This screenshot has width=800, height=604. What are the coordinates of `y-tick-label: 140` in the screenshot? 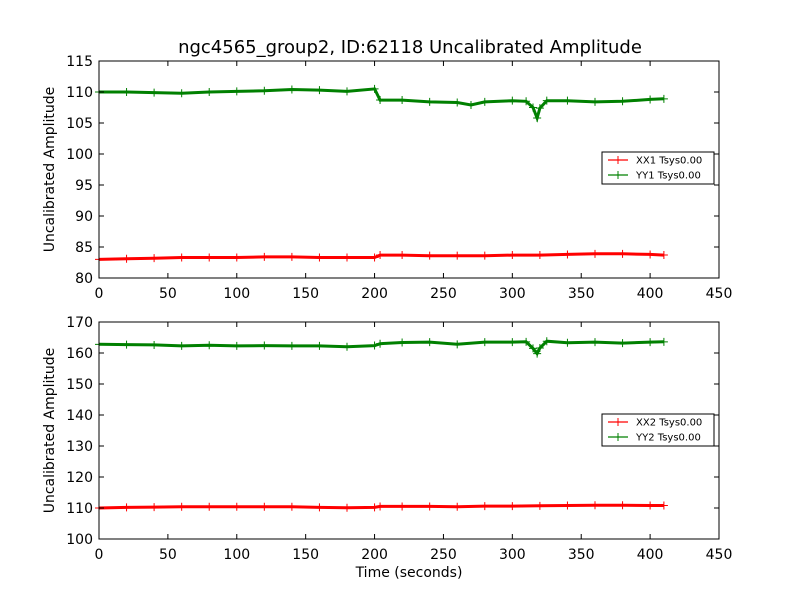 It's located at (79, 416).